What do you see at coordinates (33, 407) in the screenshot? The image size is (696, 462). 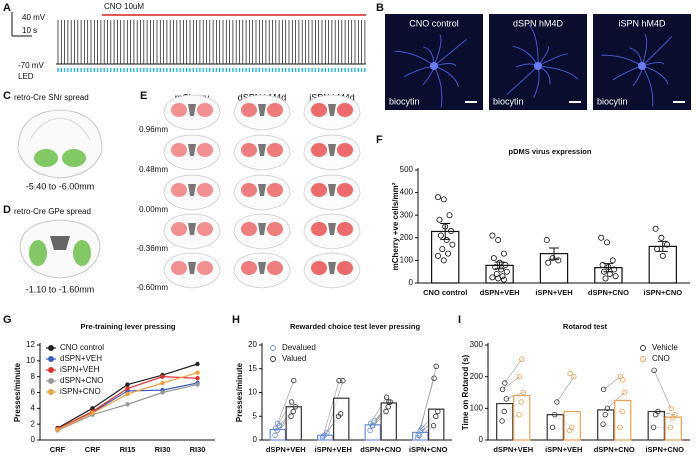 I see `y-tick-label: 4` at bounding box center [33, 407].